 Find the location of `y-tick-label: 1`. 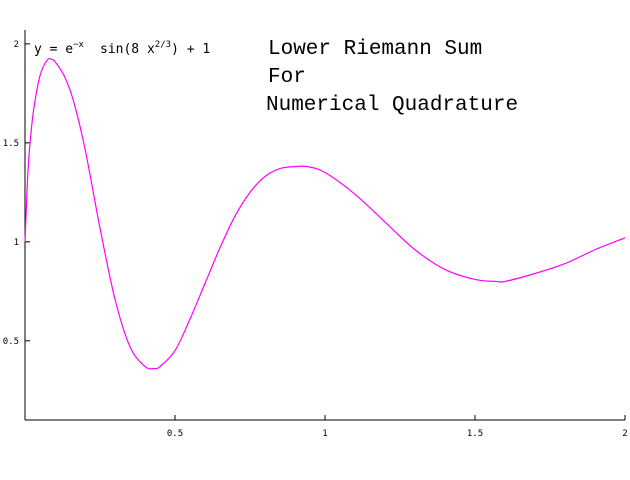

y-tick-label: 1 is located at coordinates (16, 243).